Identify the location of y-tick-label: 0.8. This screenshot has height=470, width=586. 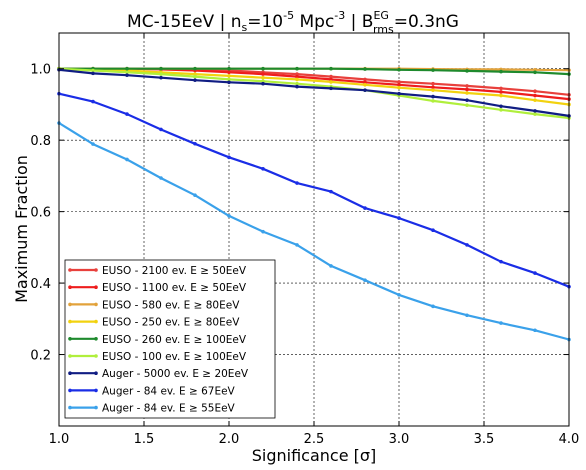
(40, 141).